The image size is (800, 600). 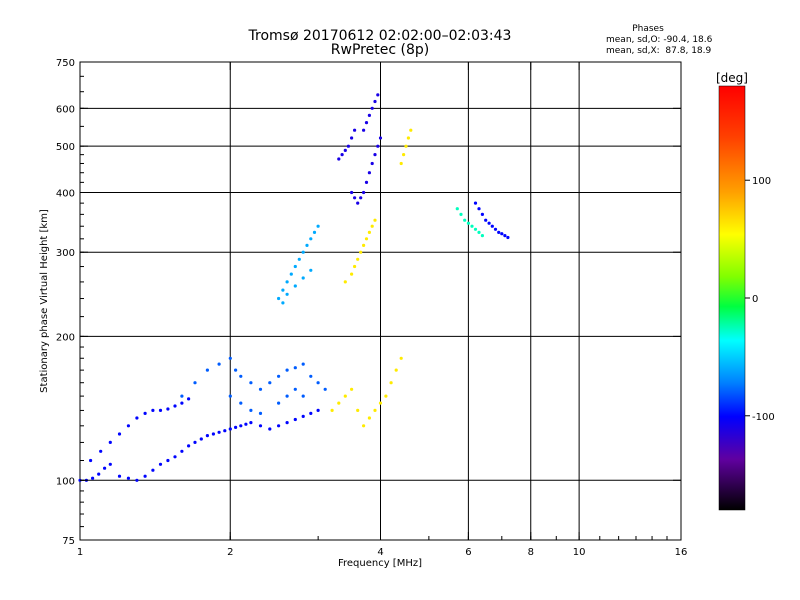 What do you see at coordinates (531, 552) in the screenshot?
I see `x-tick-label: 8` at bounding box center [531, 552].